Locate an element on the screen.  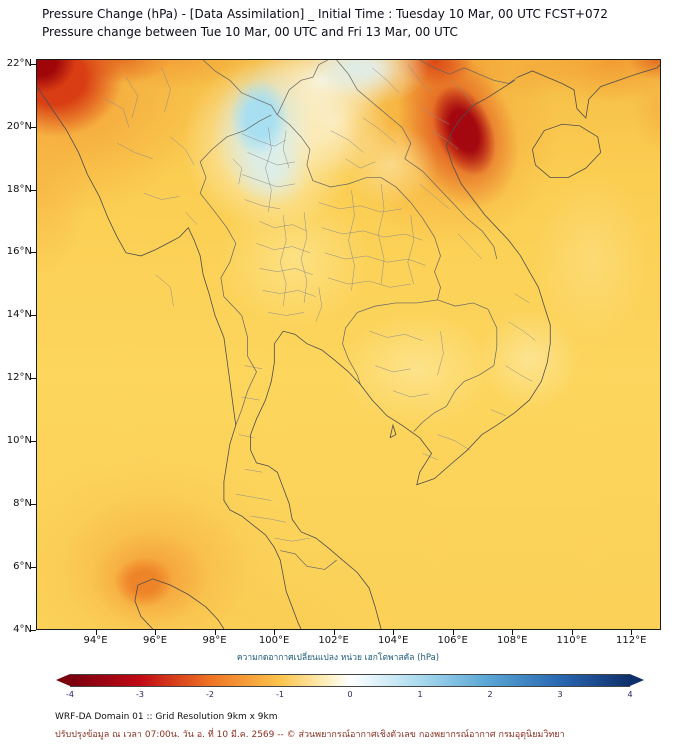
y-tick-label: 14°N is located at coordinates (19, 315).